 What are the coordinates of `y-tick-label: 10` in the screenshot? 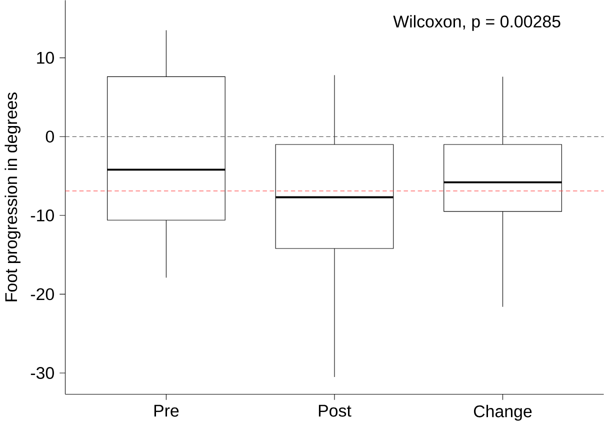 It's located at (45, 58).